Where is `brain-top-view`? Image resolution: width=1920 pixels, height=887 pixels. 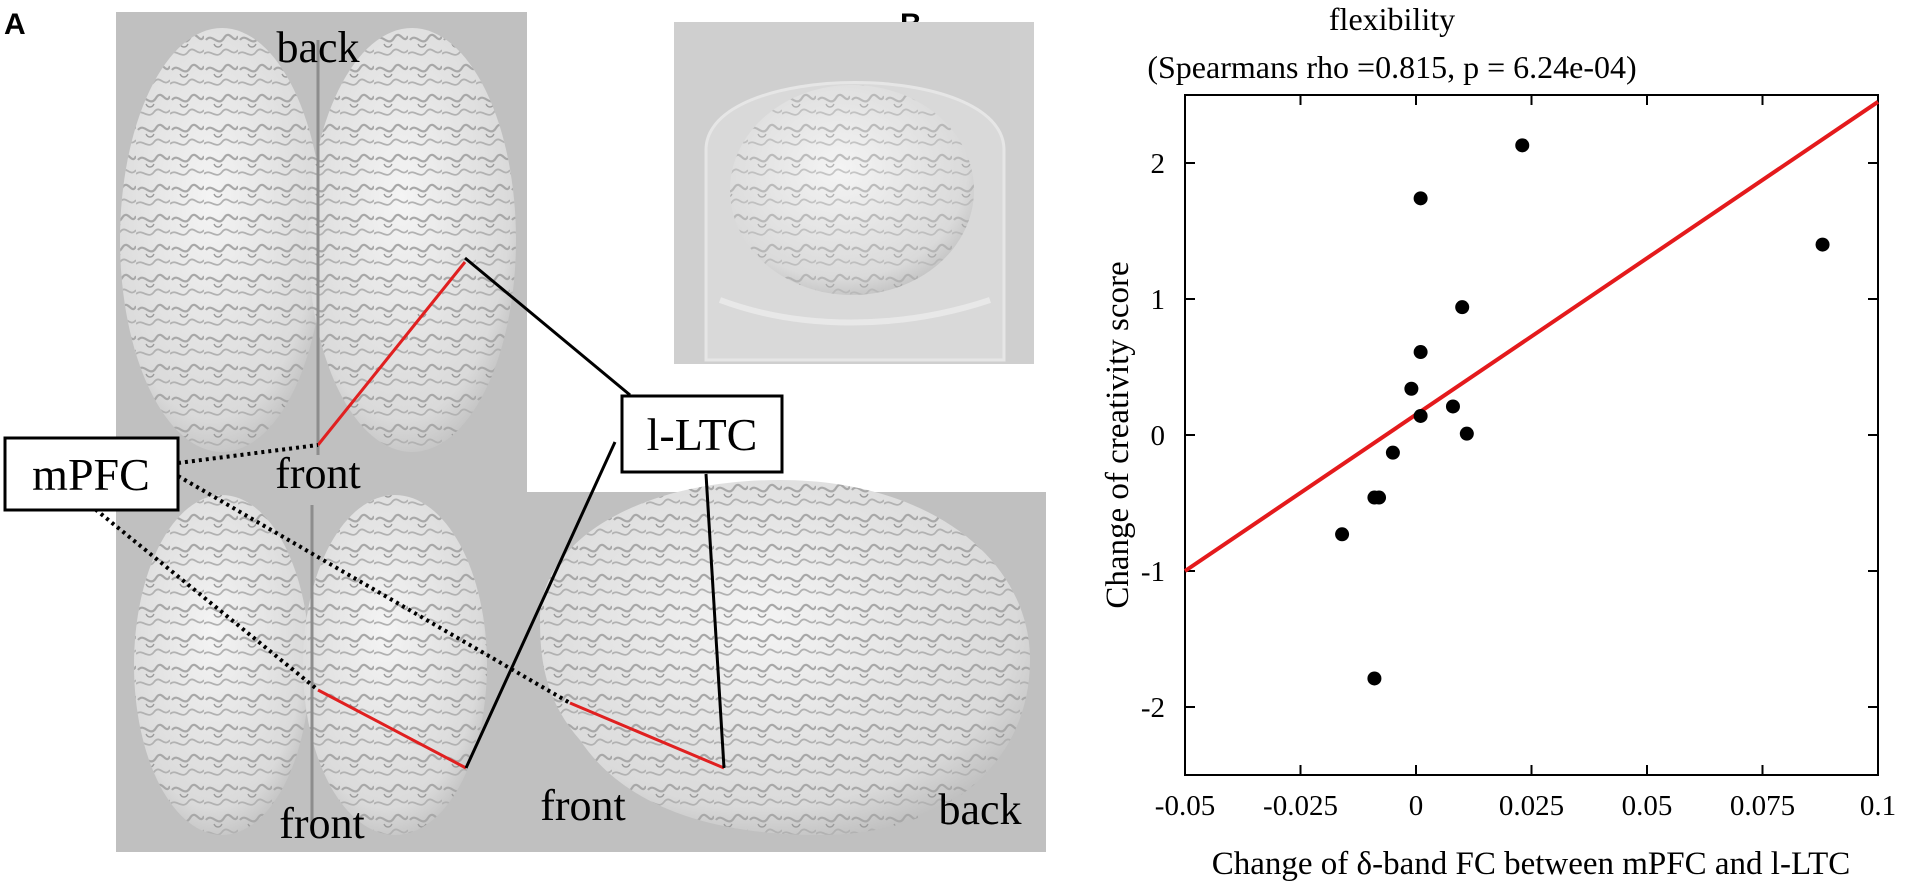
brain-top-view is located at coordinates (318, 241).